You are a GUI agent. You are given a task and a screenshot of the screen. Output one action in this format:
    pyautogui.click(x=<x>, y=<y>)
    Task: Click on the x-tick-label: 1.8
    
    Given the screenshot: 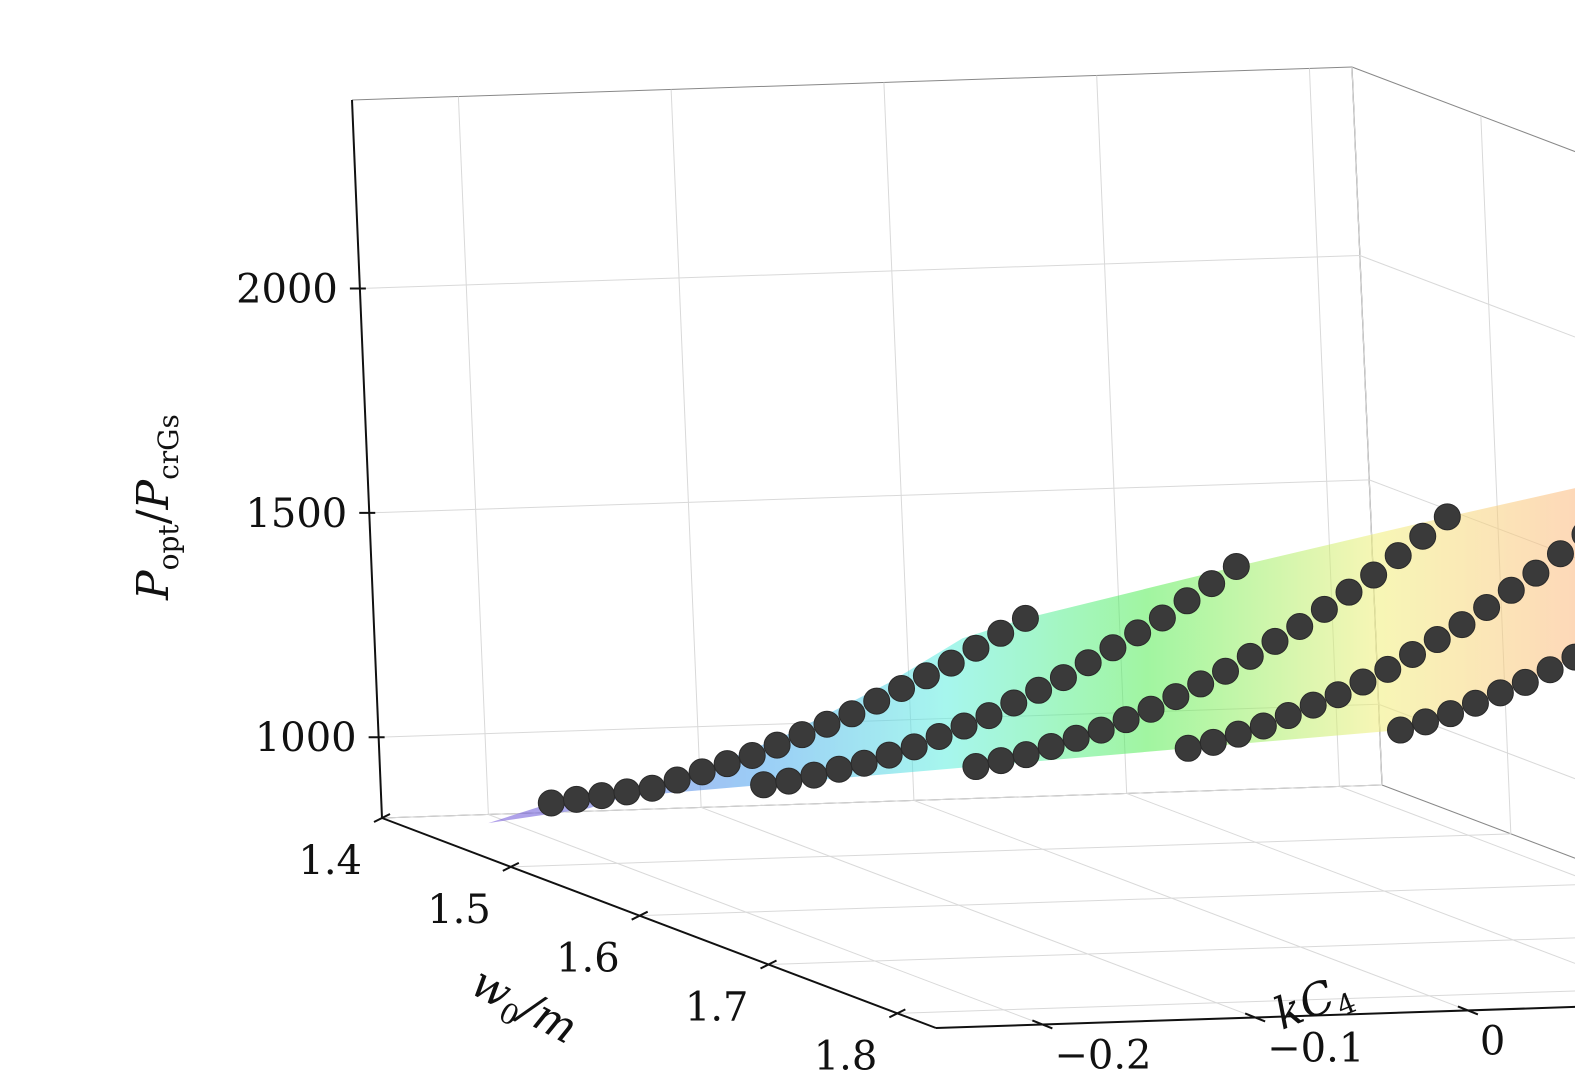 What is the action you would take?
    pyautogui.click(x=846, y=1056)
    